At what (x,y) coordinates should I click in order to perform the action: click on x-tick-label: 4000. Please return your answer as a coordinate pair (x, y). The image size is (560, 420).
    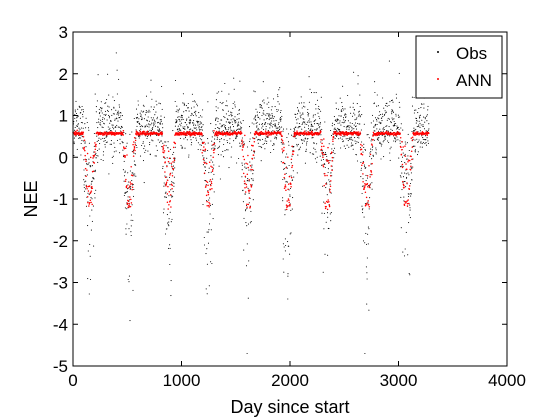
    Looking at the image, I should click on (507, 380).